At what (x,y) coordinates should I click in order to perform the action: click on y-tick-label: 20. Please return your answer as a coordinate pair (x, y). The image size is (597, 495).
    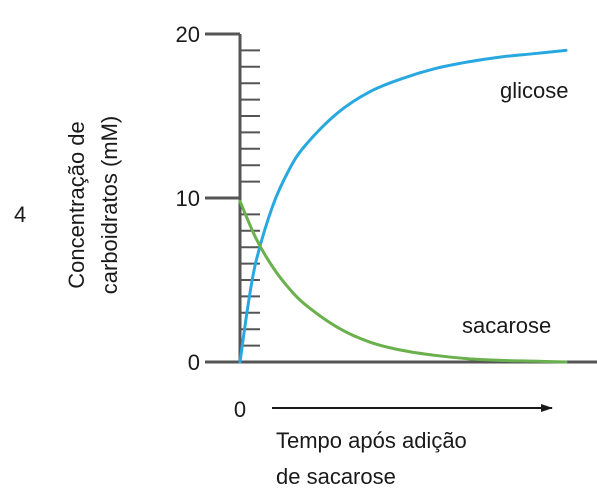
    Looking at the image, I should click on (188, 34).